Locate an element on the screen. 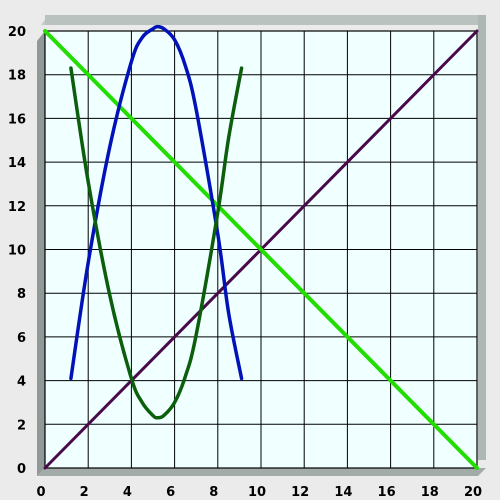  frame-right is located at coordinates (482, 237).